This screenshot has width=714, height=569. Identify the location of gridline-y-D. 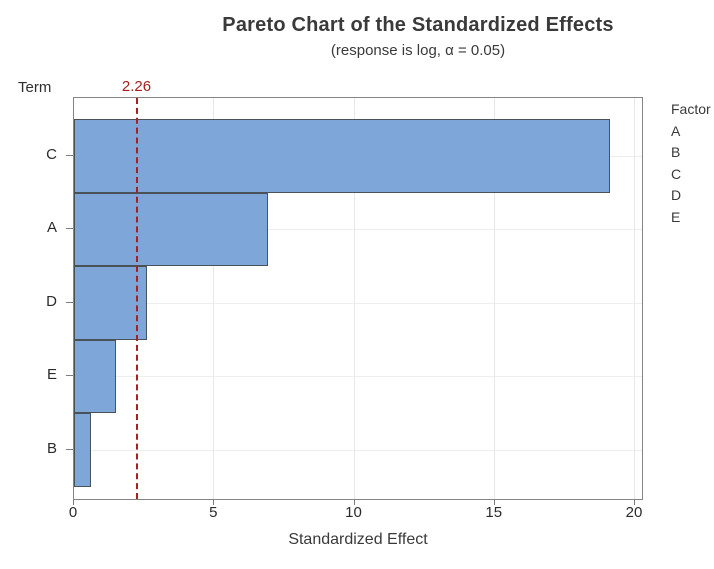
(358, 303).